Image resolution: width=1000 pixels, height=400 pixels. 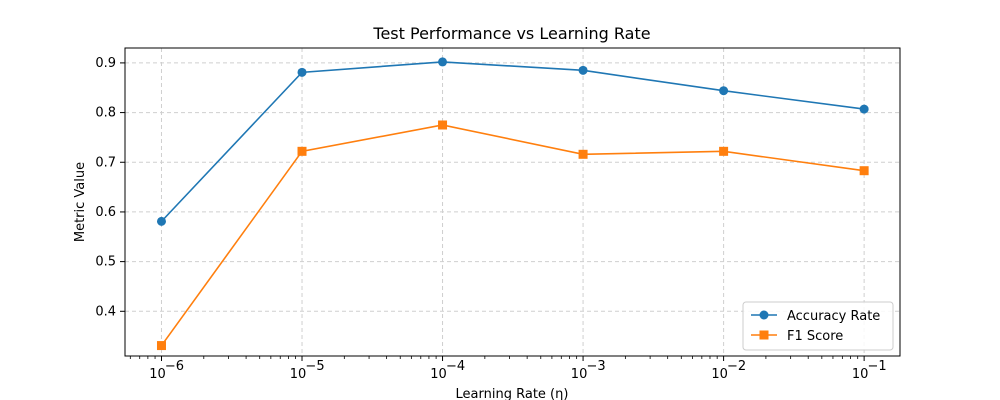 What do you see at coordinates (105, 63) in the screenshot?
I see `y-tick-label: 0.9` at bounding box center [105, 63].